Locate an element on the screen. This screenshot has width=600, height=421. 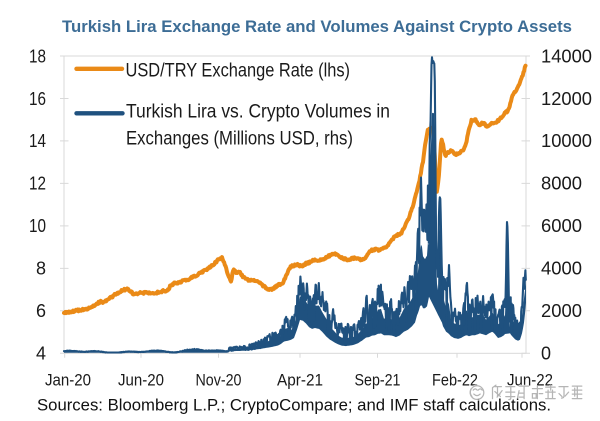
svg-text: Jun-20 is located at coordinates (141, 381).